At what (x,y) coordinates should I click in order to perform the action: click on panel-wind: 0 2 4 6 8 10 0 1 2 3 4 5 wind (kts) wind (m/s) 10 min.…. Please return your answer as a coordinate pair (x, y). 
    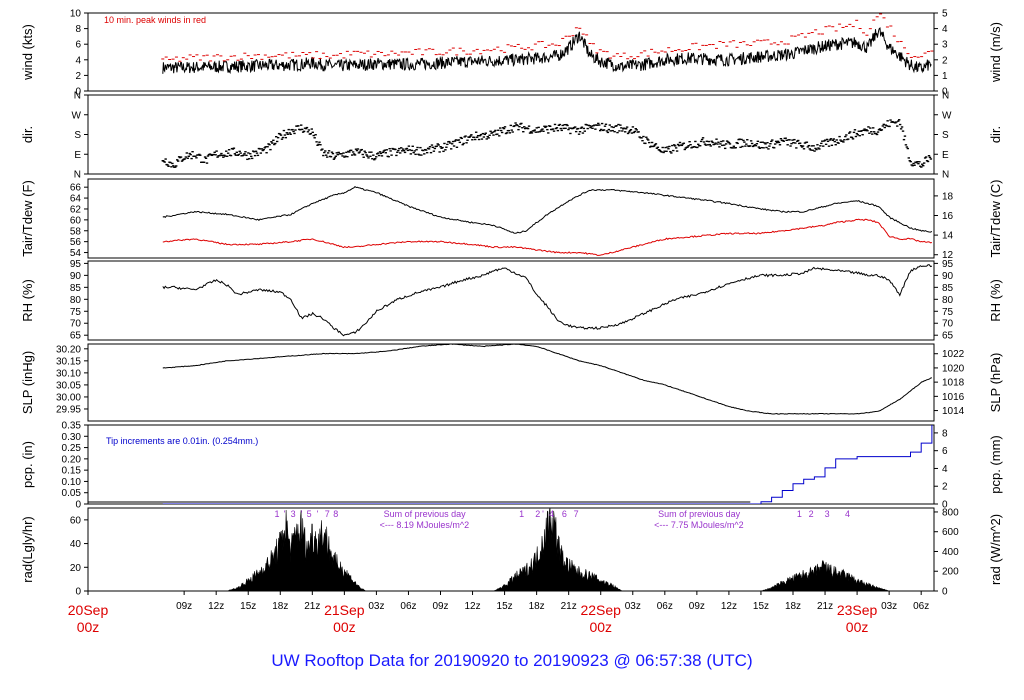
    Looking at the image, I should click on (511, 53).